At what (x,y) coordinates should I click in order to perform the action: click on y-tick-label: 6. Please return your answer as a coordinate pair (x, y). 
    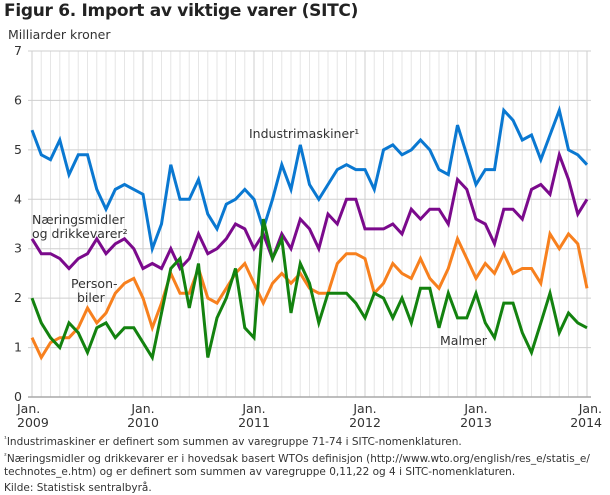
    Looking at the image, I should click on (18, 99).